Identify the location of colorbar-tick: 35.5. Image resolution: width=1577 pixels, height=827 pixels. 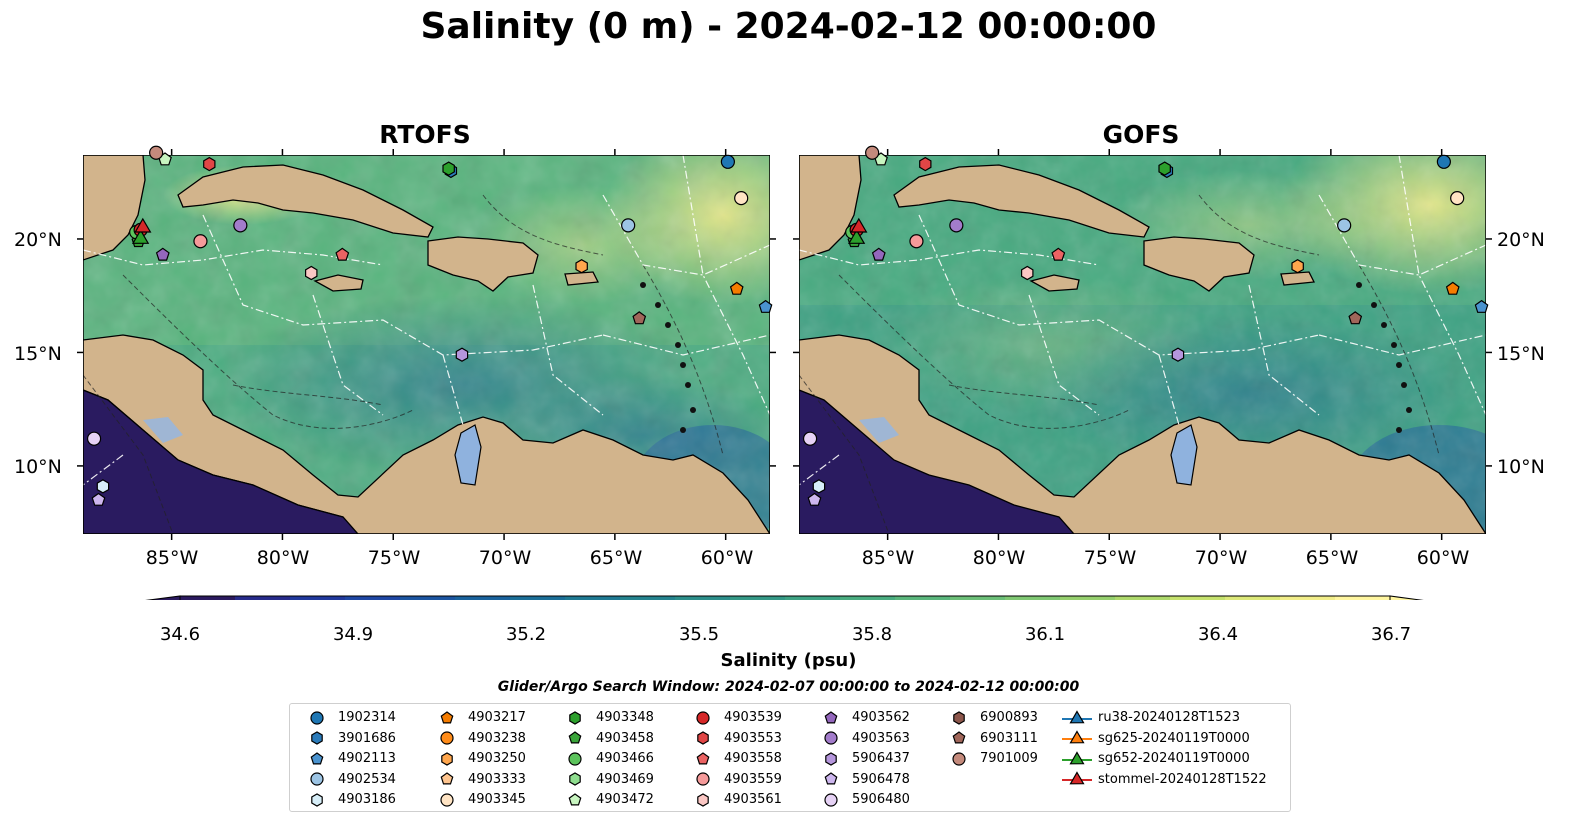
(699, 634).